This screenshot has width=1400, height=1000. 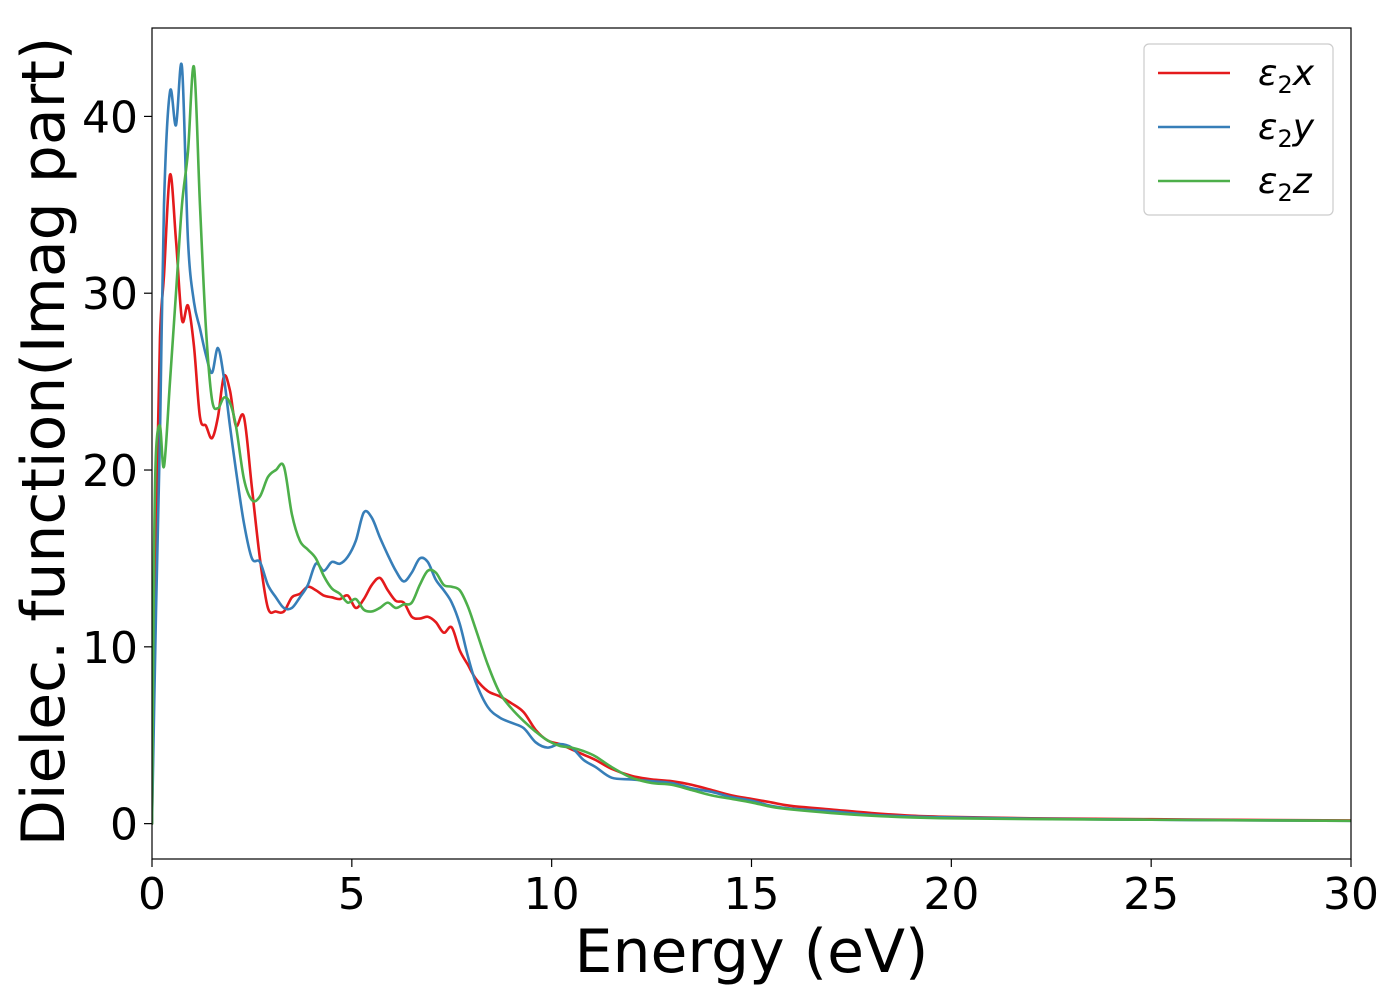 I want to click on y-tick-label: 20, so click(x=110, y=471).